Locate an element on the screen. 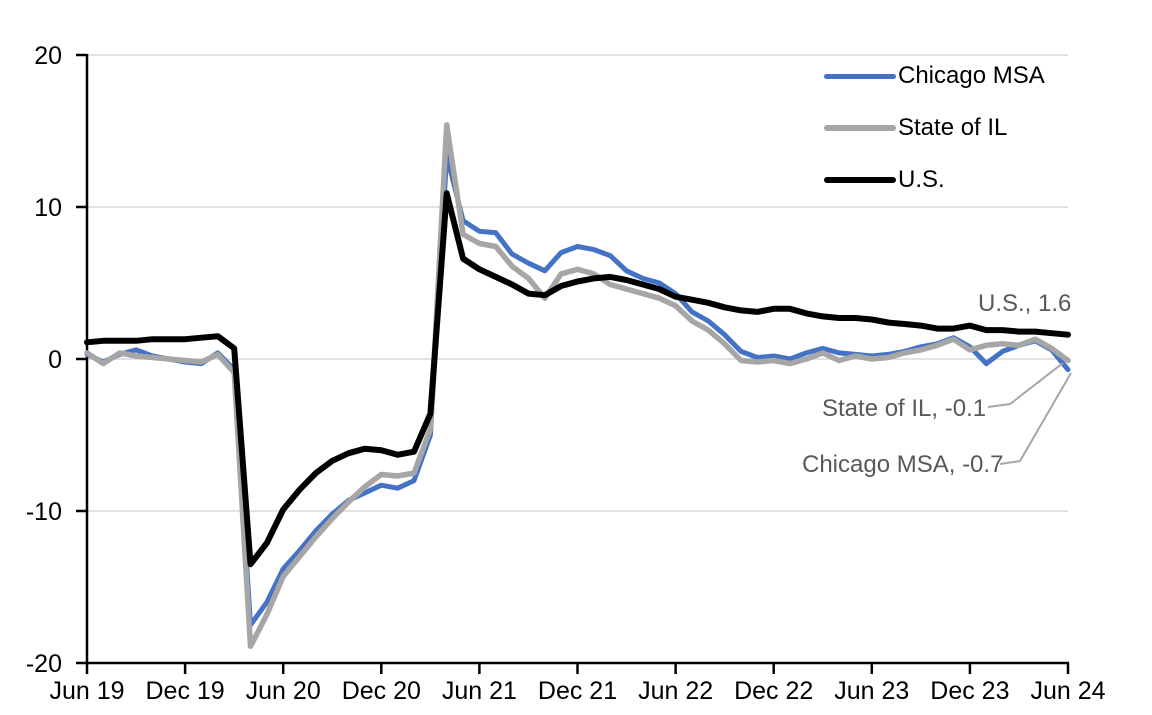  legend-label-state-of-il: State of IL is located at coordinates (953, 127).